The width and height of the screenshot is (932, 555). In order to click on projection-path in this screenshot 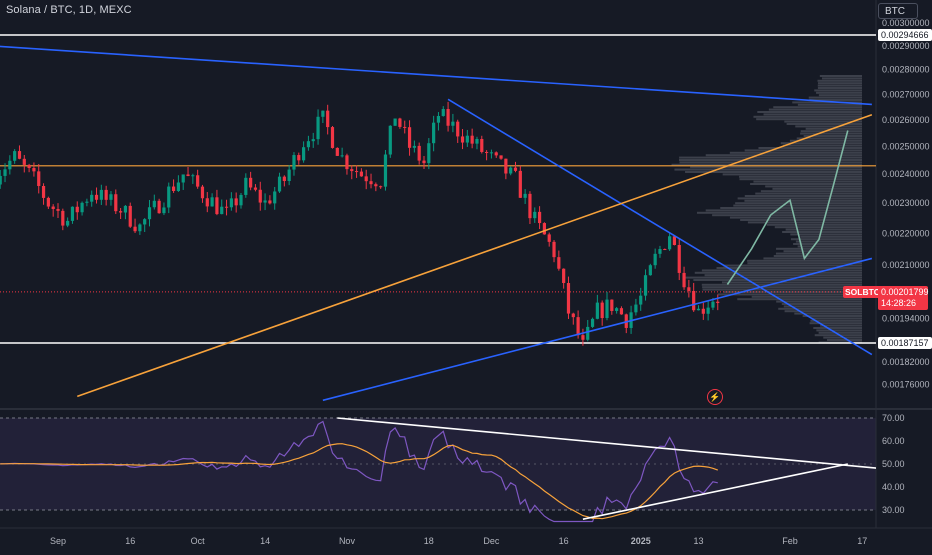, I will do `click(787, 207)`.